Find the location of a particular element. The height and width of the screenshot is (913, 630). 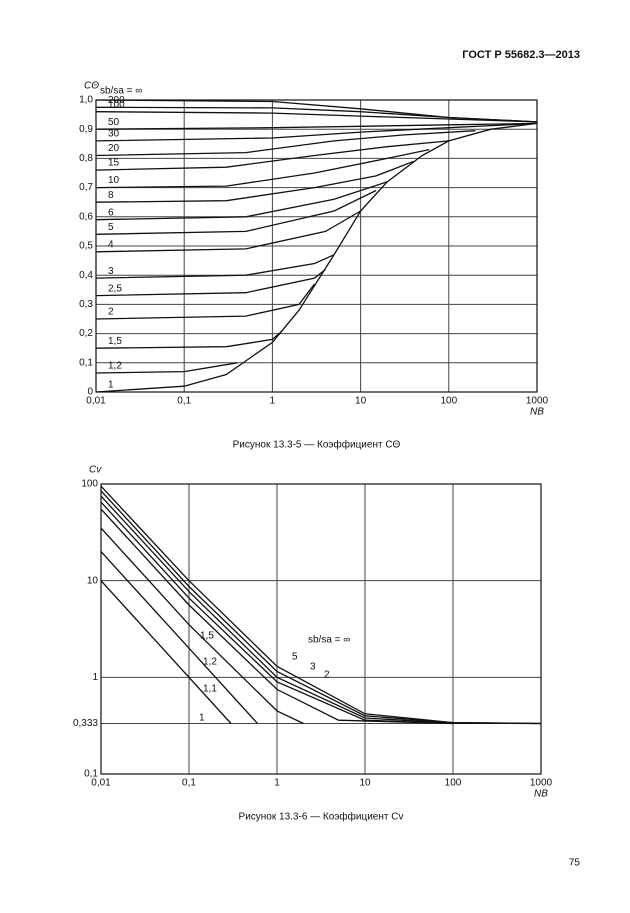

y-tick-label: 0,6 is located at coordinates (86, 216).